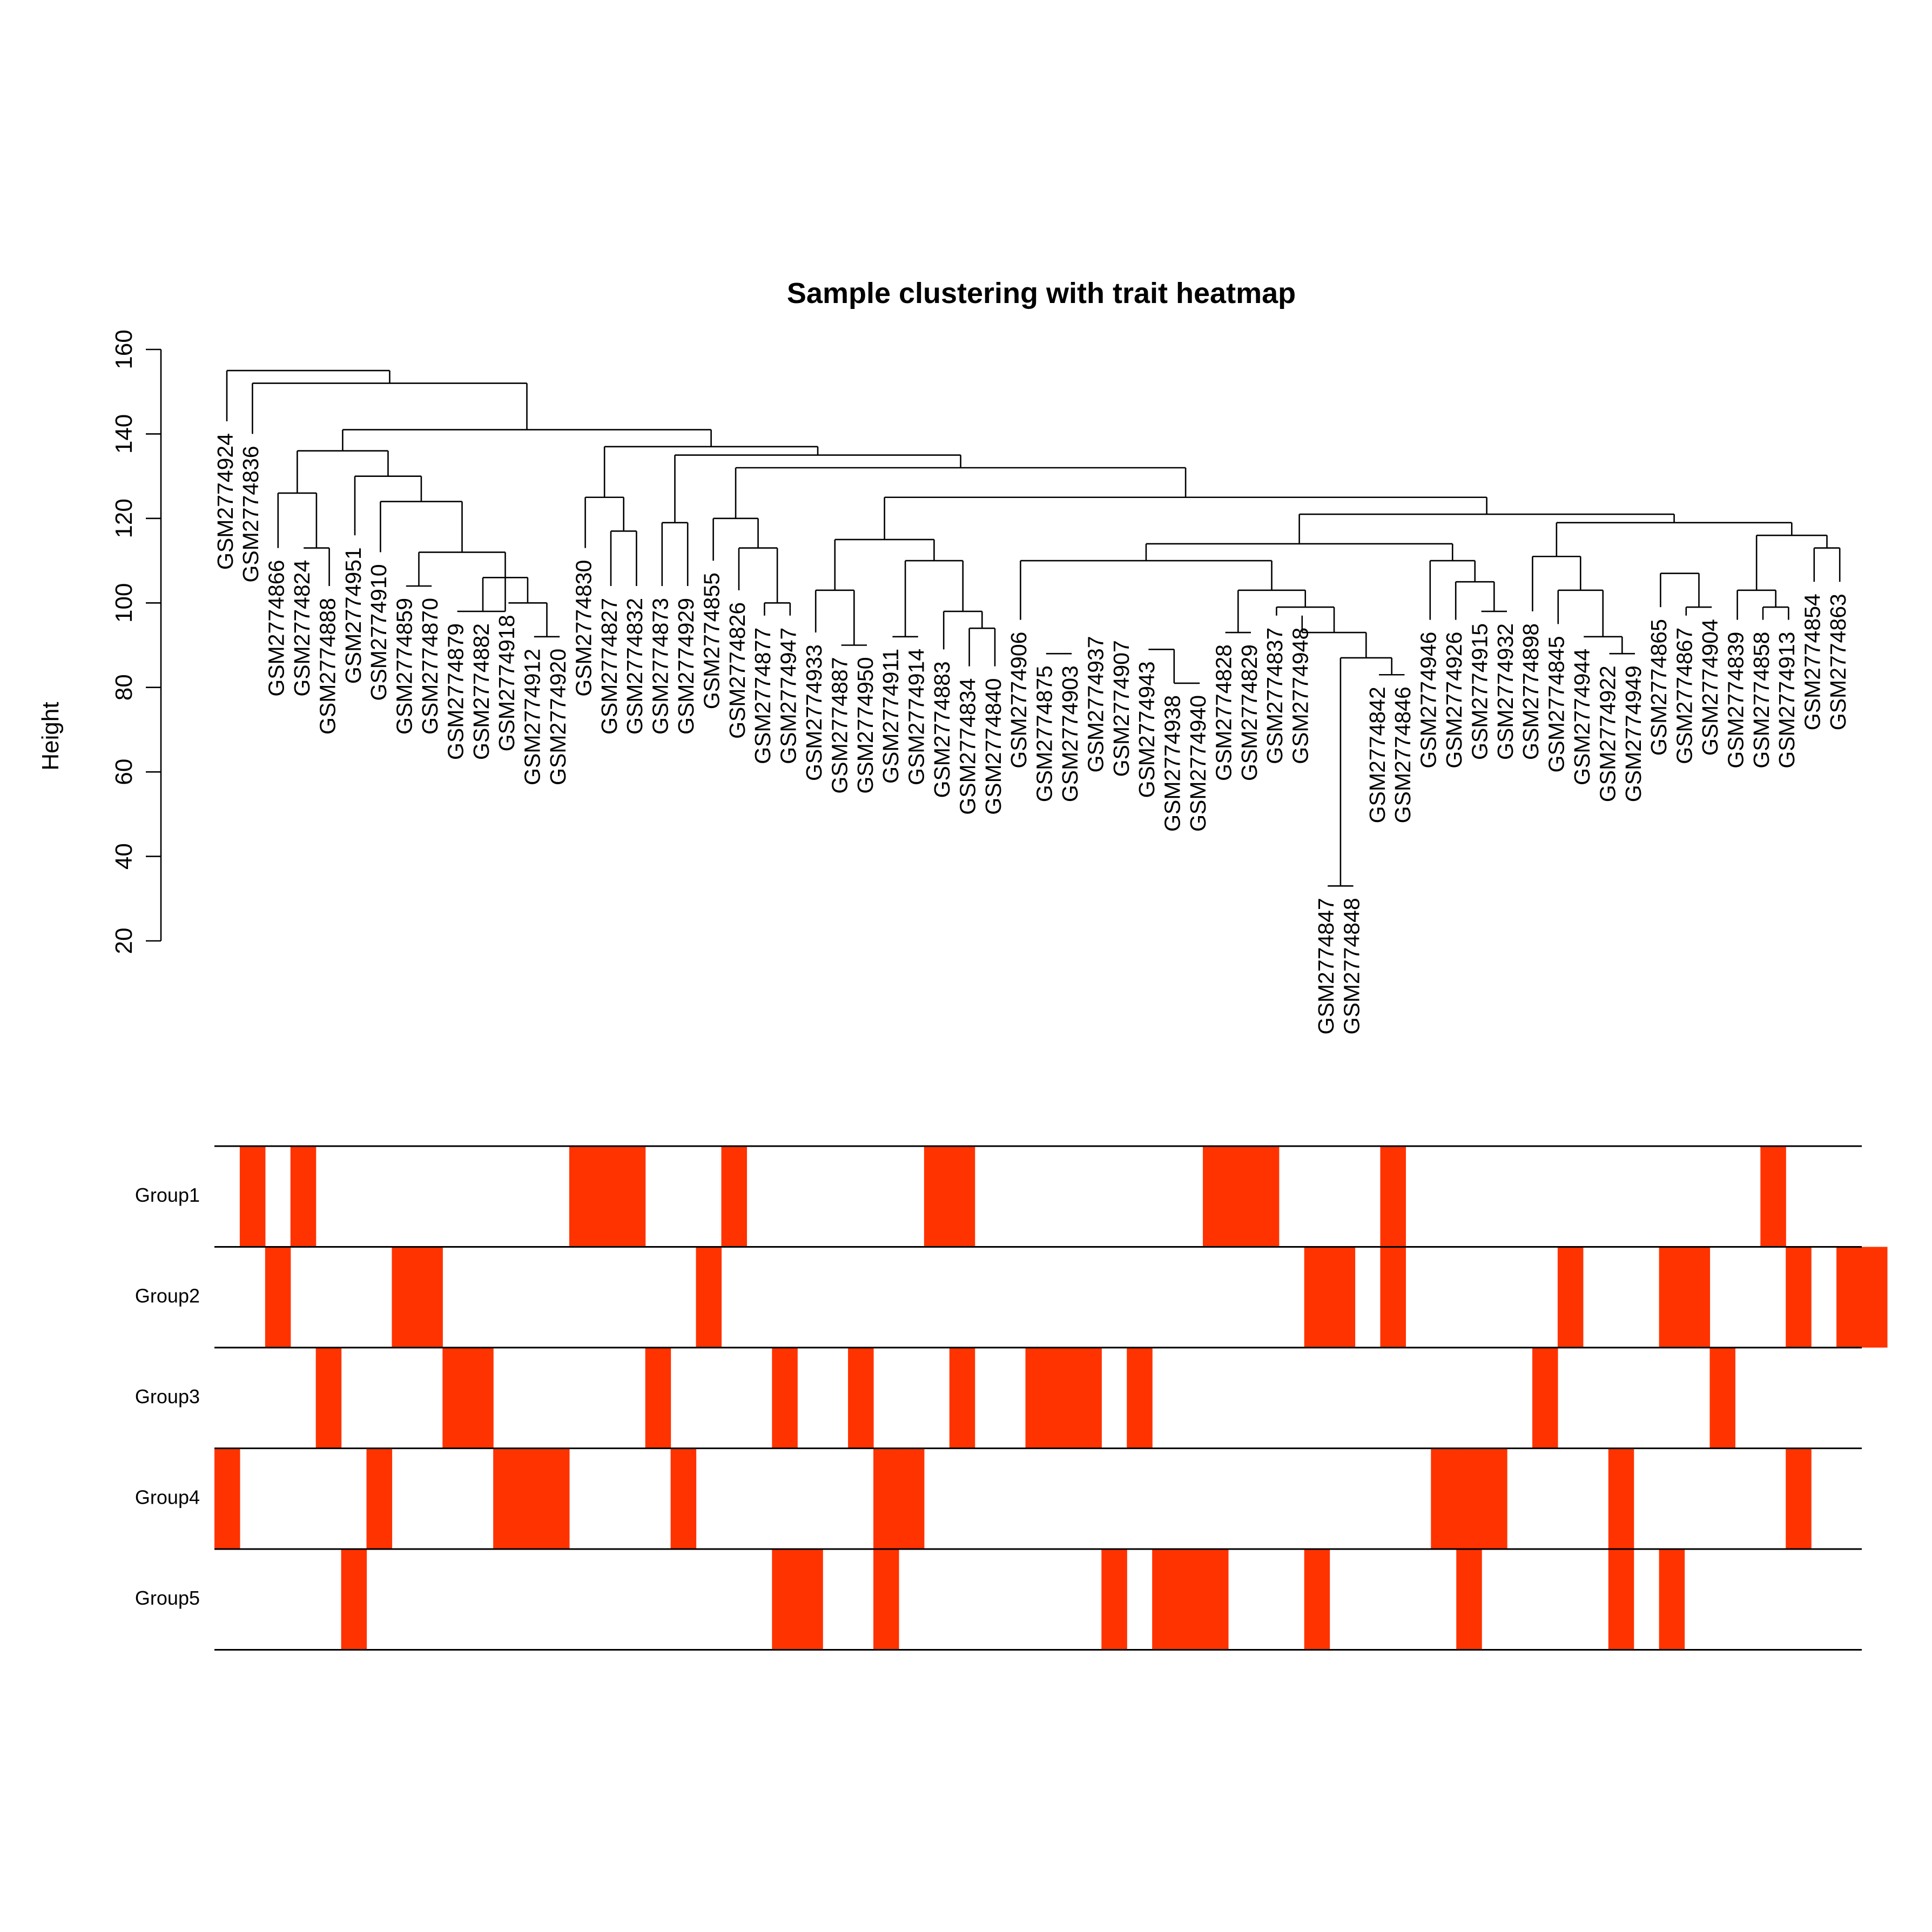  What do you see at coordinates (378, 632) in the screenshot?
I see `leaf-label: GSM2774910` at bounding box center [378, 632].